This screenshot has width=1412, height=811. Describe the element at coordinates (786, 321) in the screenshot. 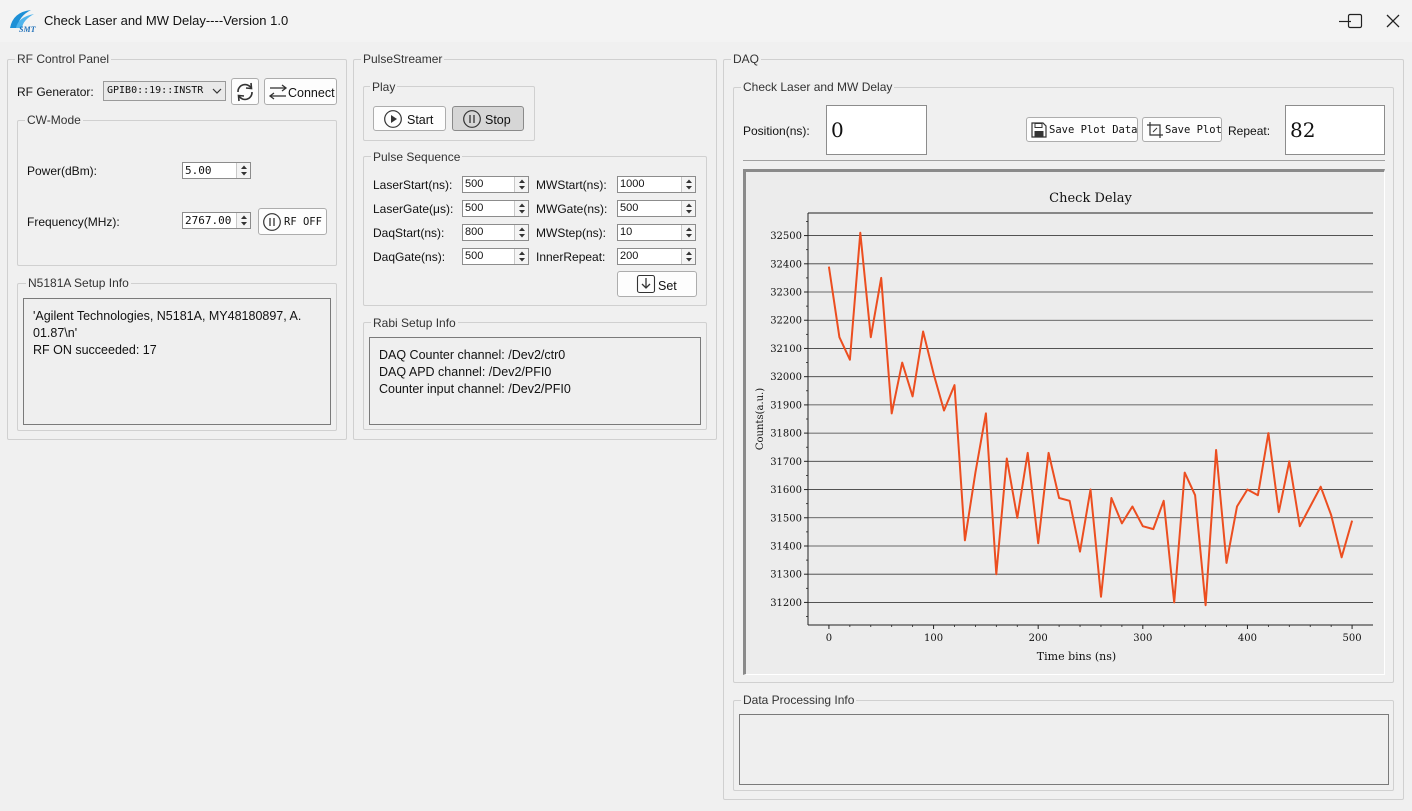

I see `y-tick-label: 32200` at that location.